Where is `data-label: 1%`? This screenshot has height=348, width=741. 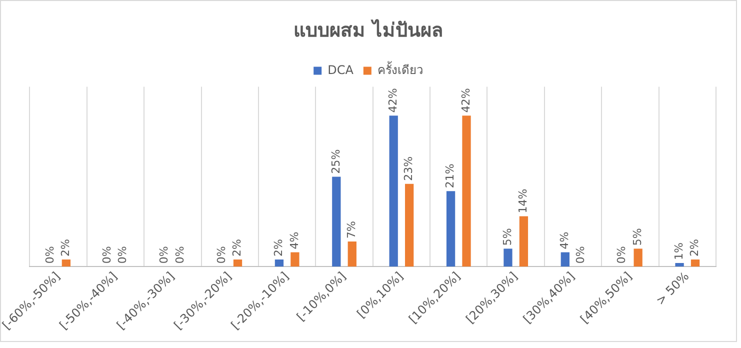
data-label: 1% is located at coordinates (679, 251).